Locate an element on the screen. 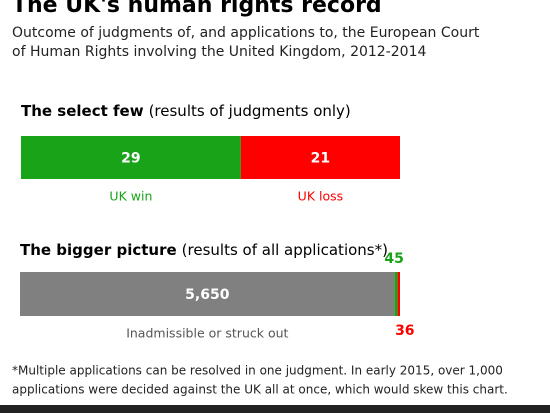 Image resolution: width=550 pixels, height=413 pixels. panel-title: The select few is located at coordinates (82, 111).